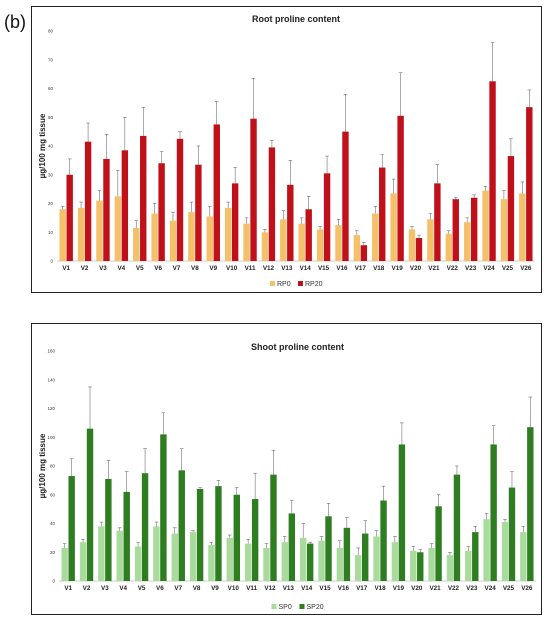 Image resolution: width=550 pixels, height=621 pixels. I want to click on y-tick-label: 80, so click(51, 31).